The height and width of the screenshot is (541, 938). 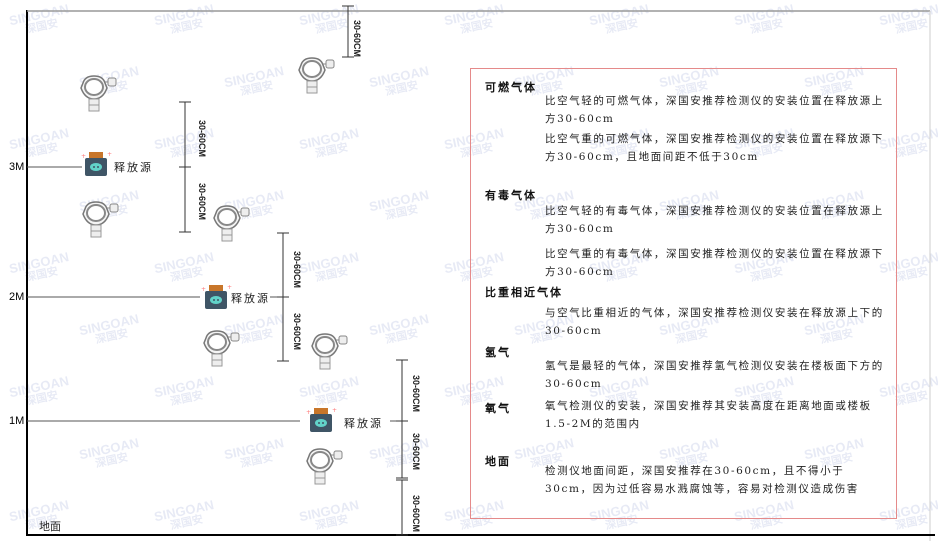 I want to click on heading-oxygen: 氧气, so click(x=498, y=408).